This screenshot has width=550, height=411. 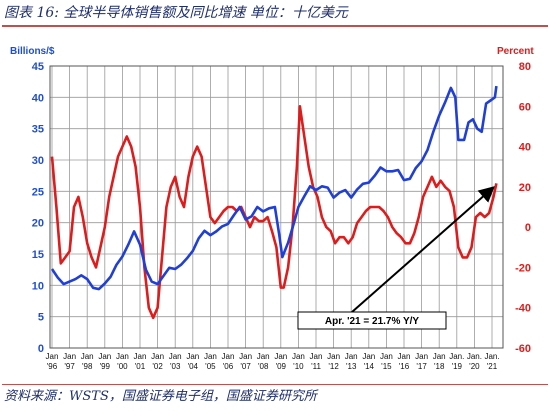 I want to click on annotation-box, so click(x=372, y=320).